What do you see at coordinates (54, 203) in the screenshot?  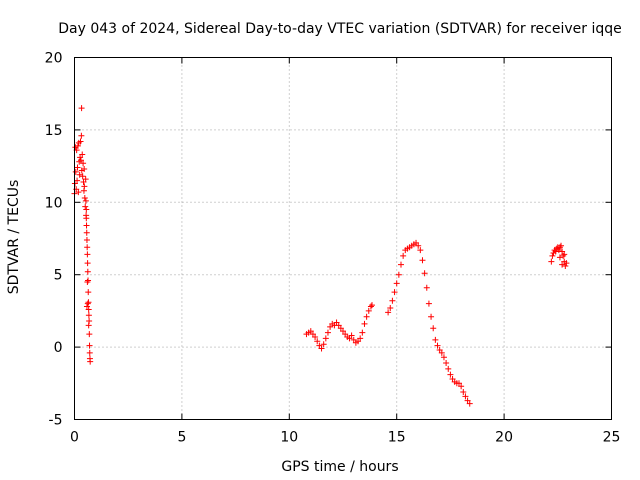 I see `y-tick-label: 10` at bounding box center [54, 203].